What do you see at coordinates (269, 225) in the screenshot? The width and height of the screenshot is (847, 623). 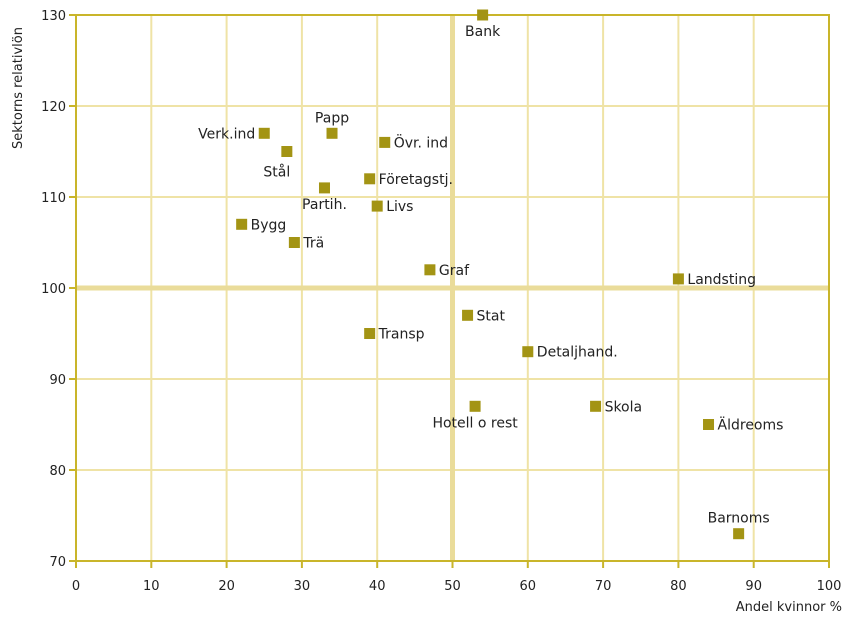 I see `data-point-label: Bygg` at bounding box center [269, 225].